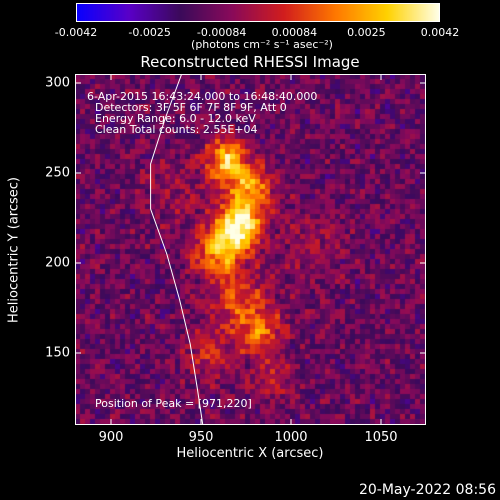 The width and height of the screenshot is (500, 500). I want to click on x-tick-label: 900, so click(111, 437).